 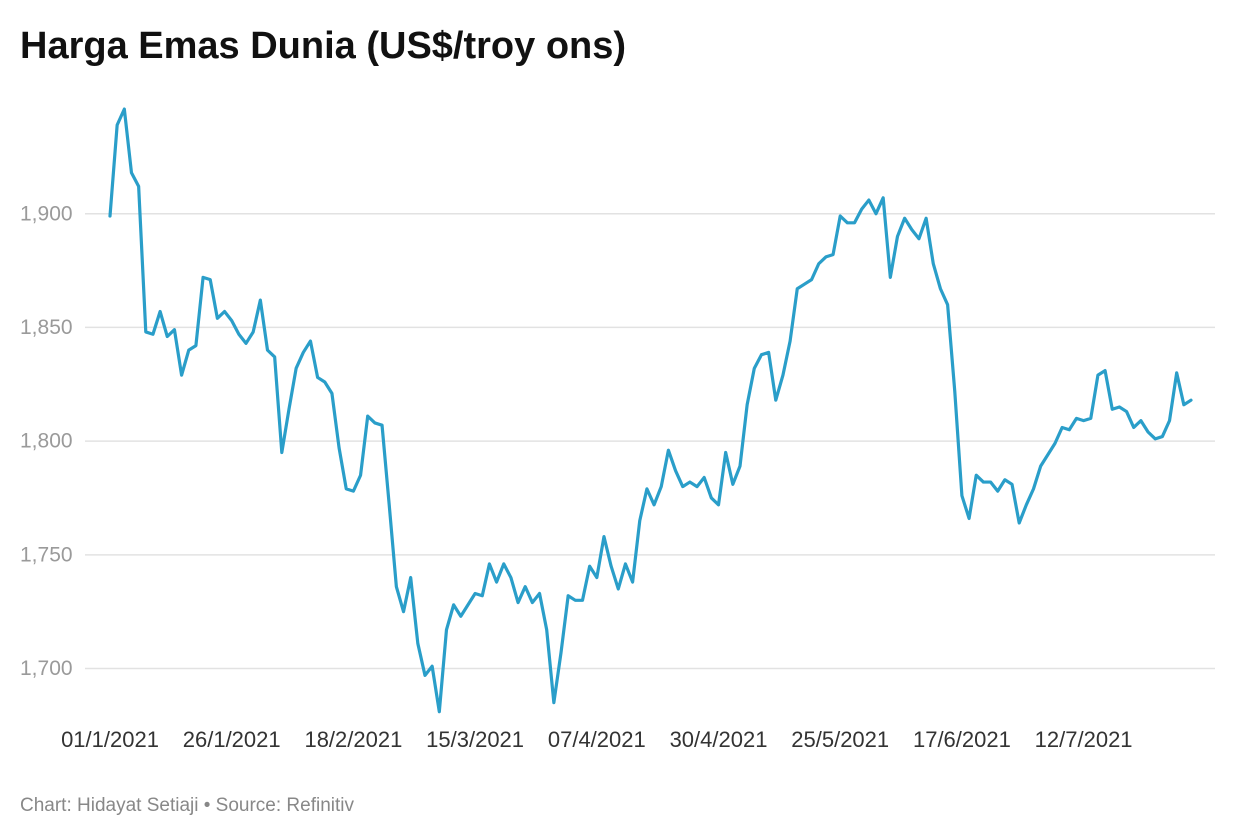 What do you see at coordinates (46, 327) in the screenshot?
I see `y-tick-label: 1,850` at bounding box center [46, 327].